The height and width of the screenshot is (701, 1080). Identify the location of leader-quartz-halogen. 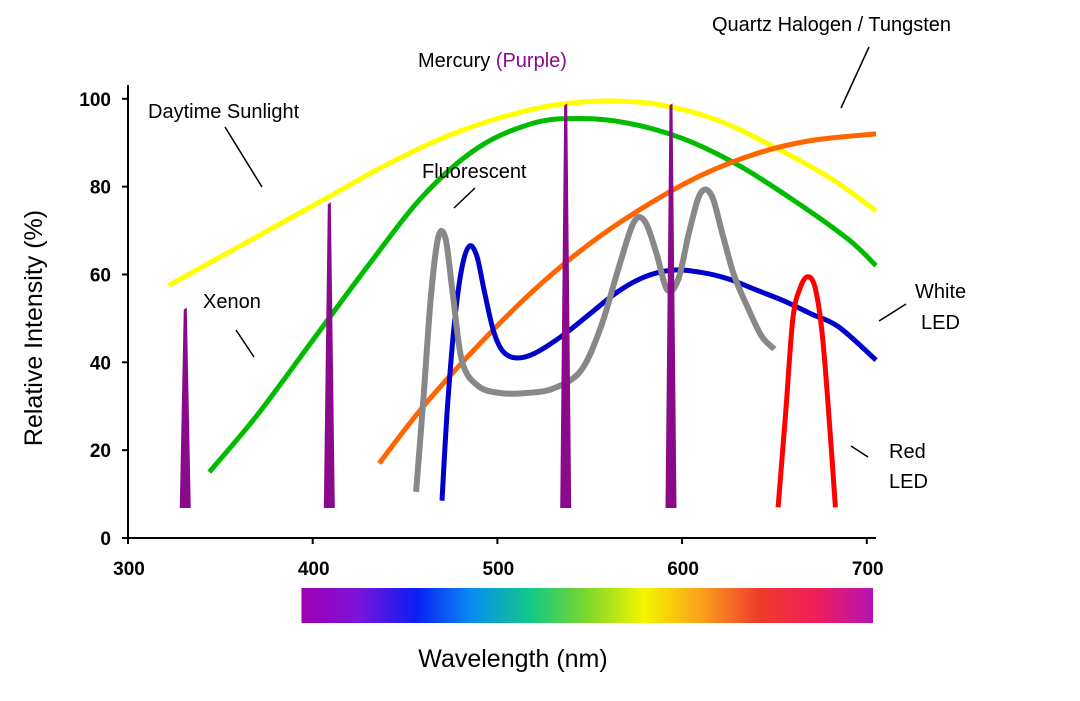
(855, 77).